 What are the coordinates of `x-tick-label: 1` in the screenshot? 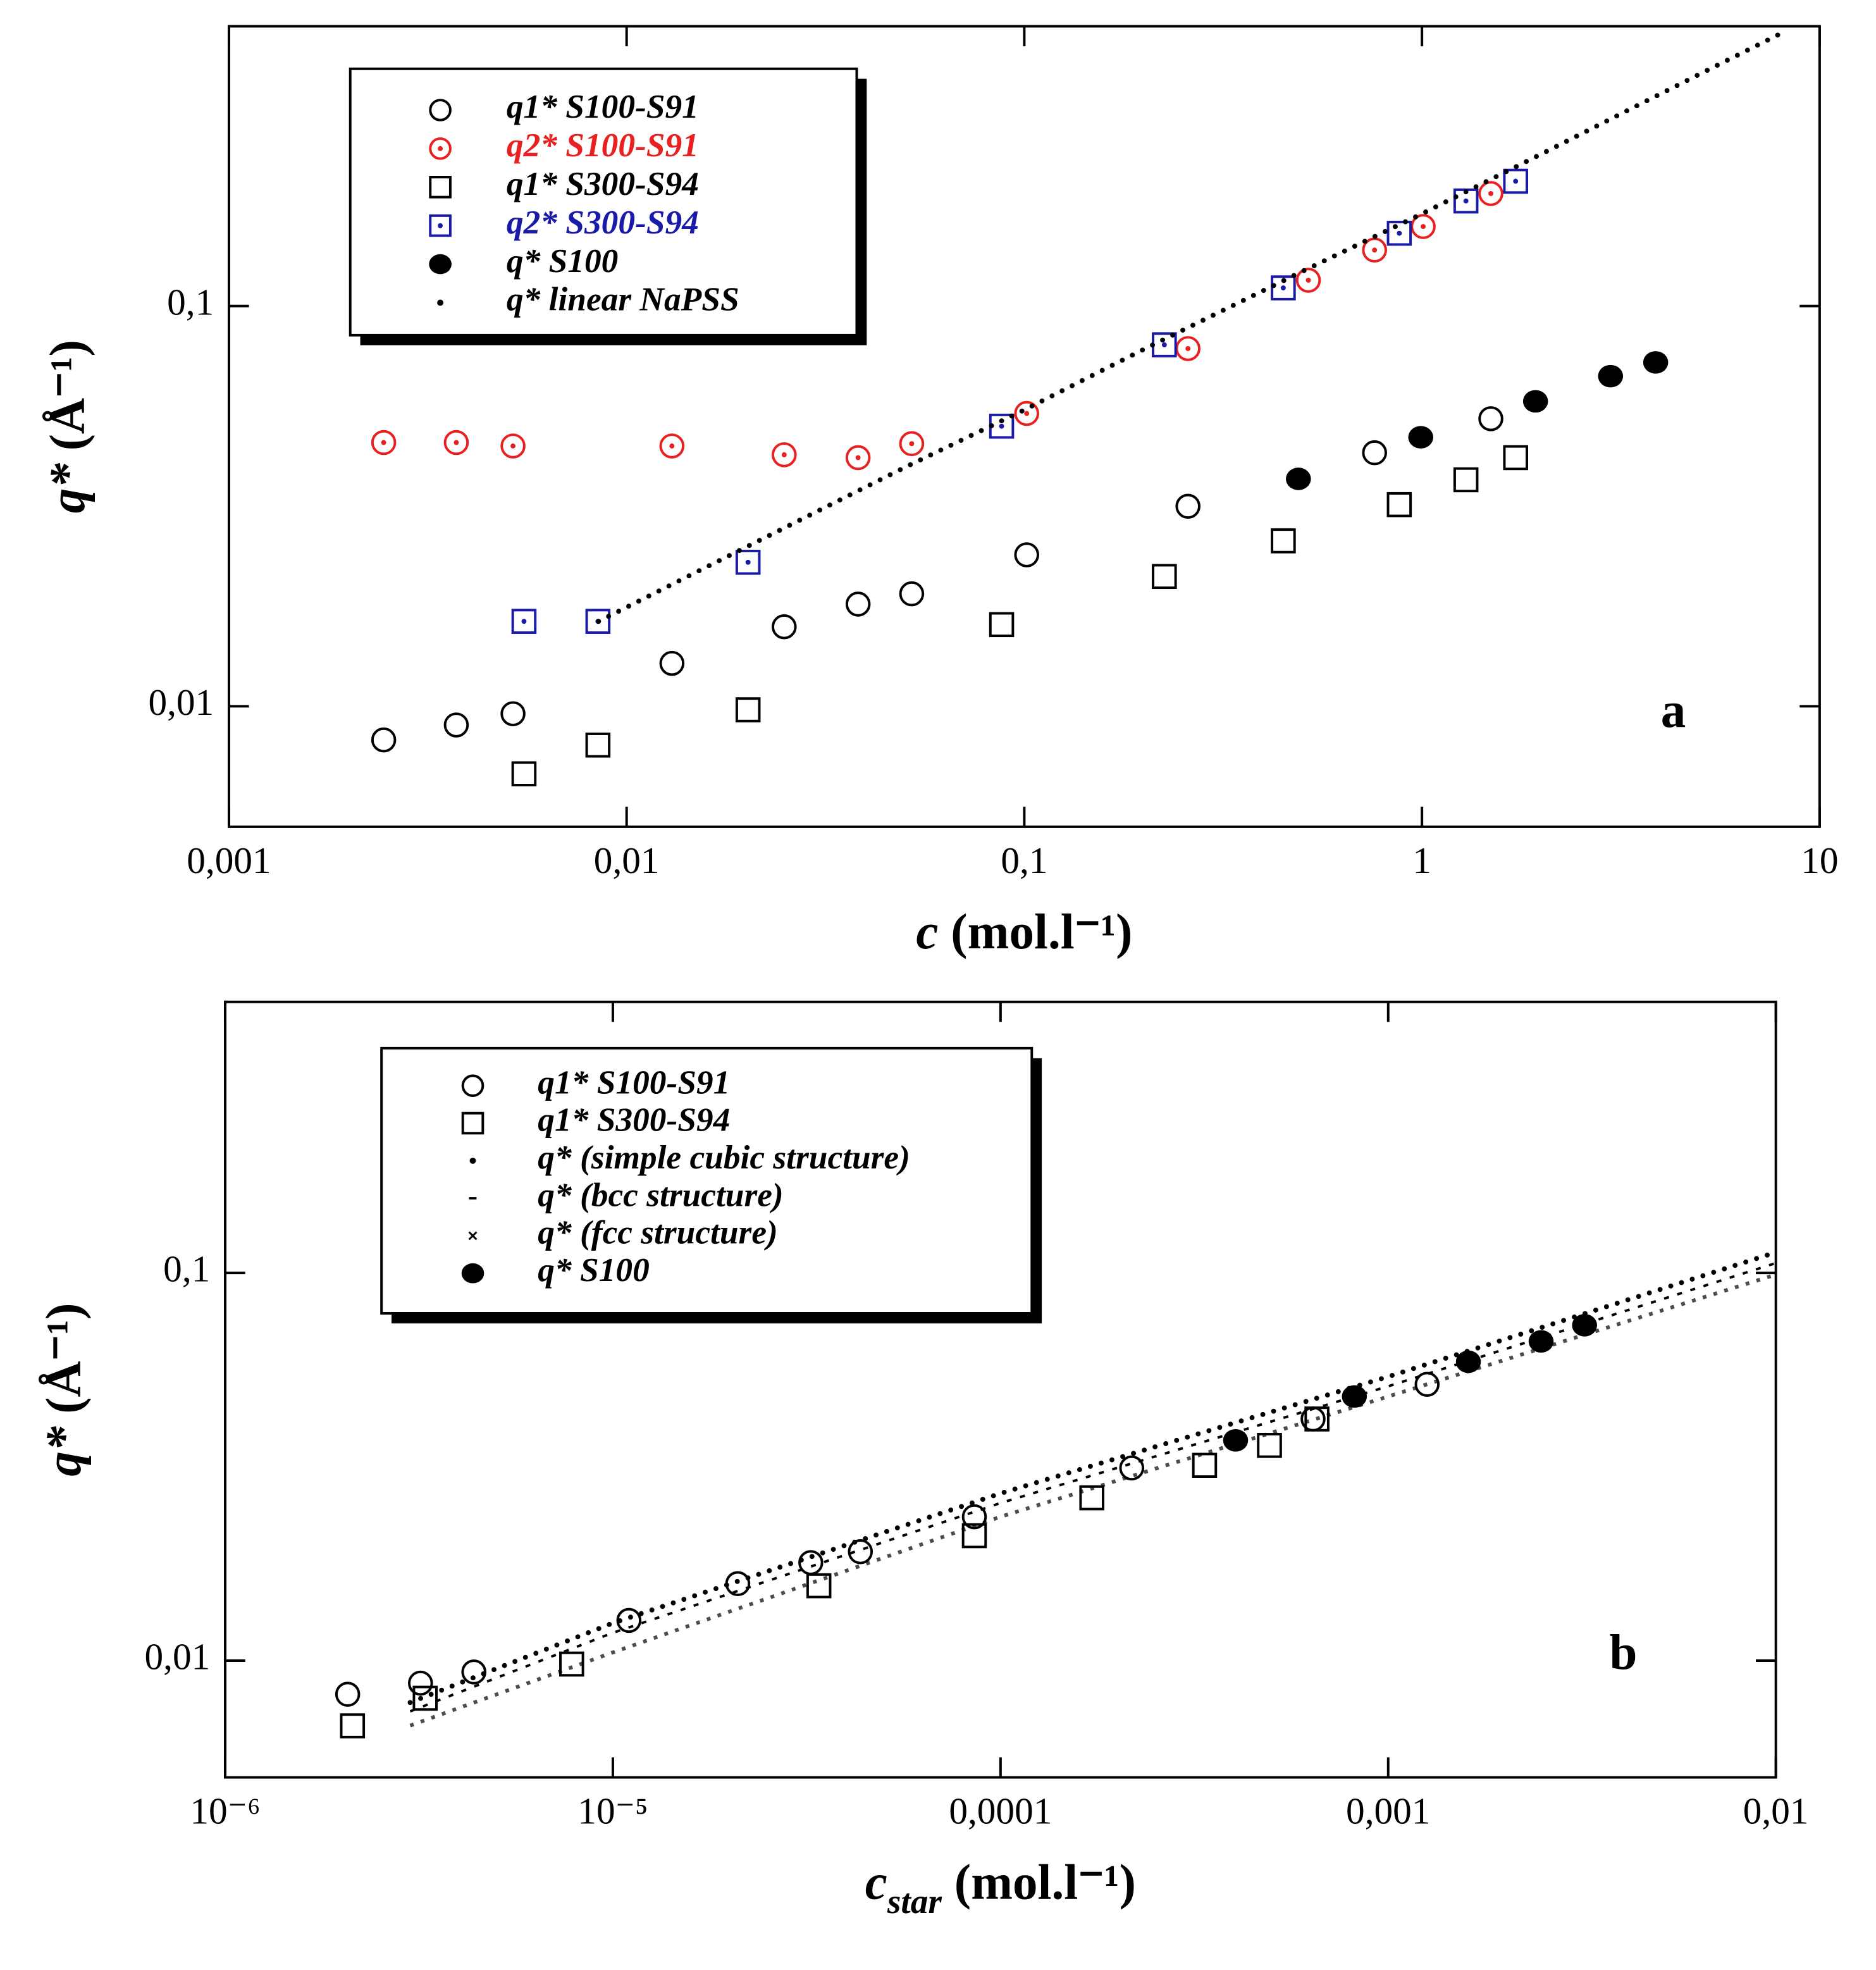 It's located at (1422, 860).